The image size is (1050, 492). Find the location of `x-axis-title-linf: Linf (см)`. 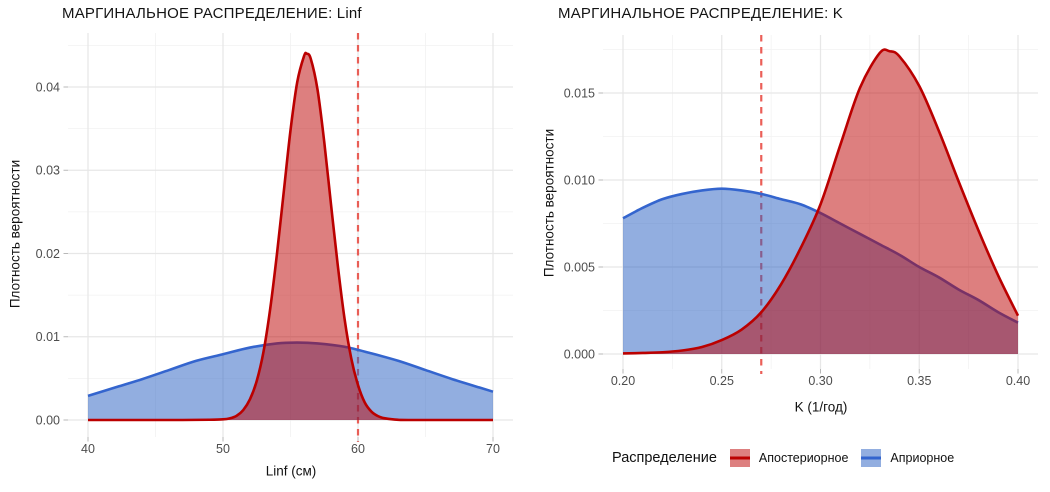

x-axis-title-linf: Linf (см) is located at coordinates (291, 471).